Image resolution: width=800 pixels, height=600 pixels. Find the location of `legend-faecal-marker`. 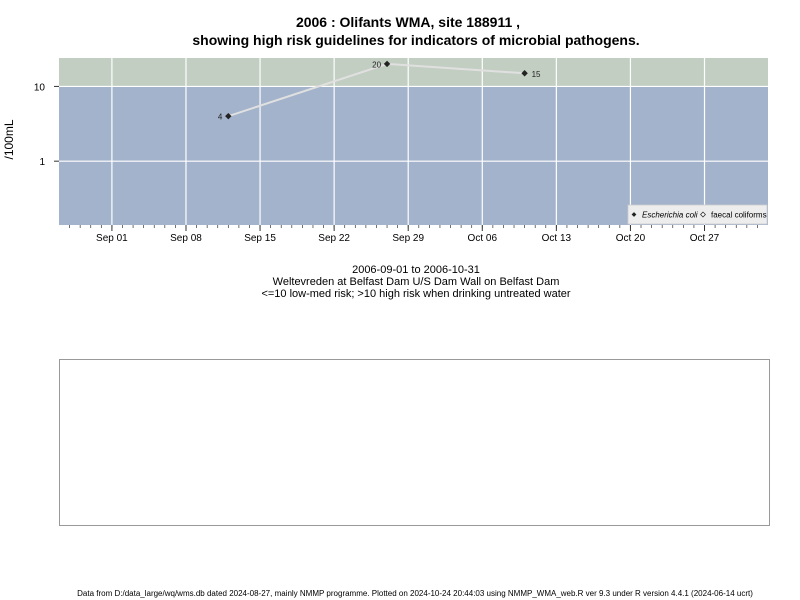

legend-faecal-marker is located at coordinates (703, 214).